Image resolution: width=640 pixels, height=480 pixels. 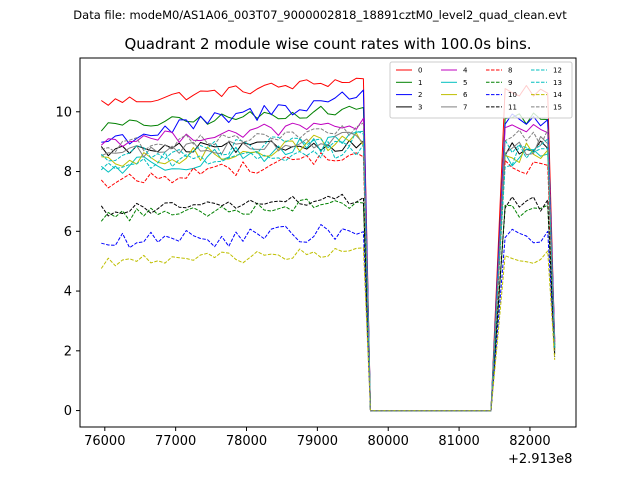 What do you see at coordinates (458, 441) in the screenshot?
I see `x-tick-label: 81000` at bounding box center [458, 441].